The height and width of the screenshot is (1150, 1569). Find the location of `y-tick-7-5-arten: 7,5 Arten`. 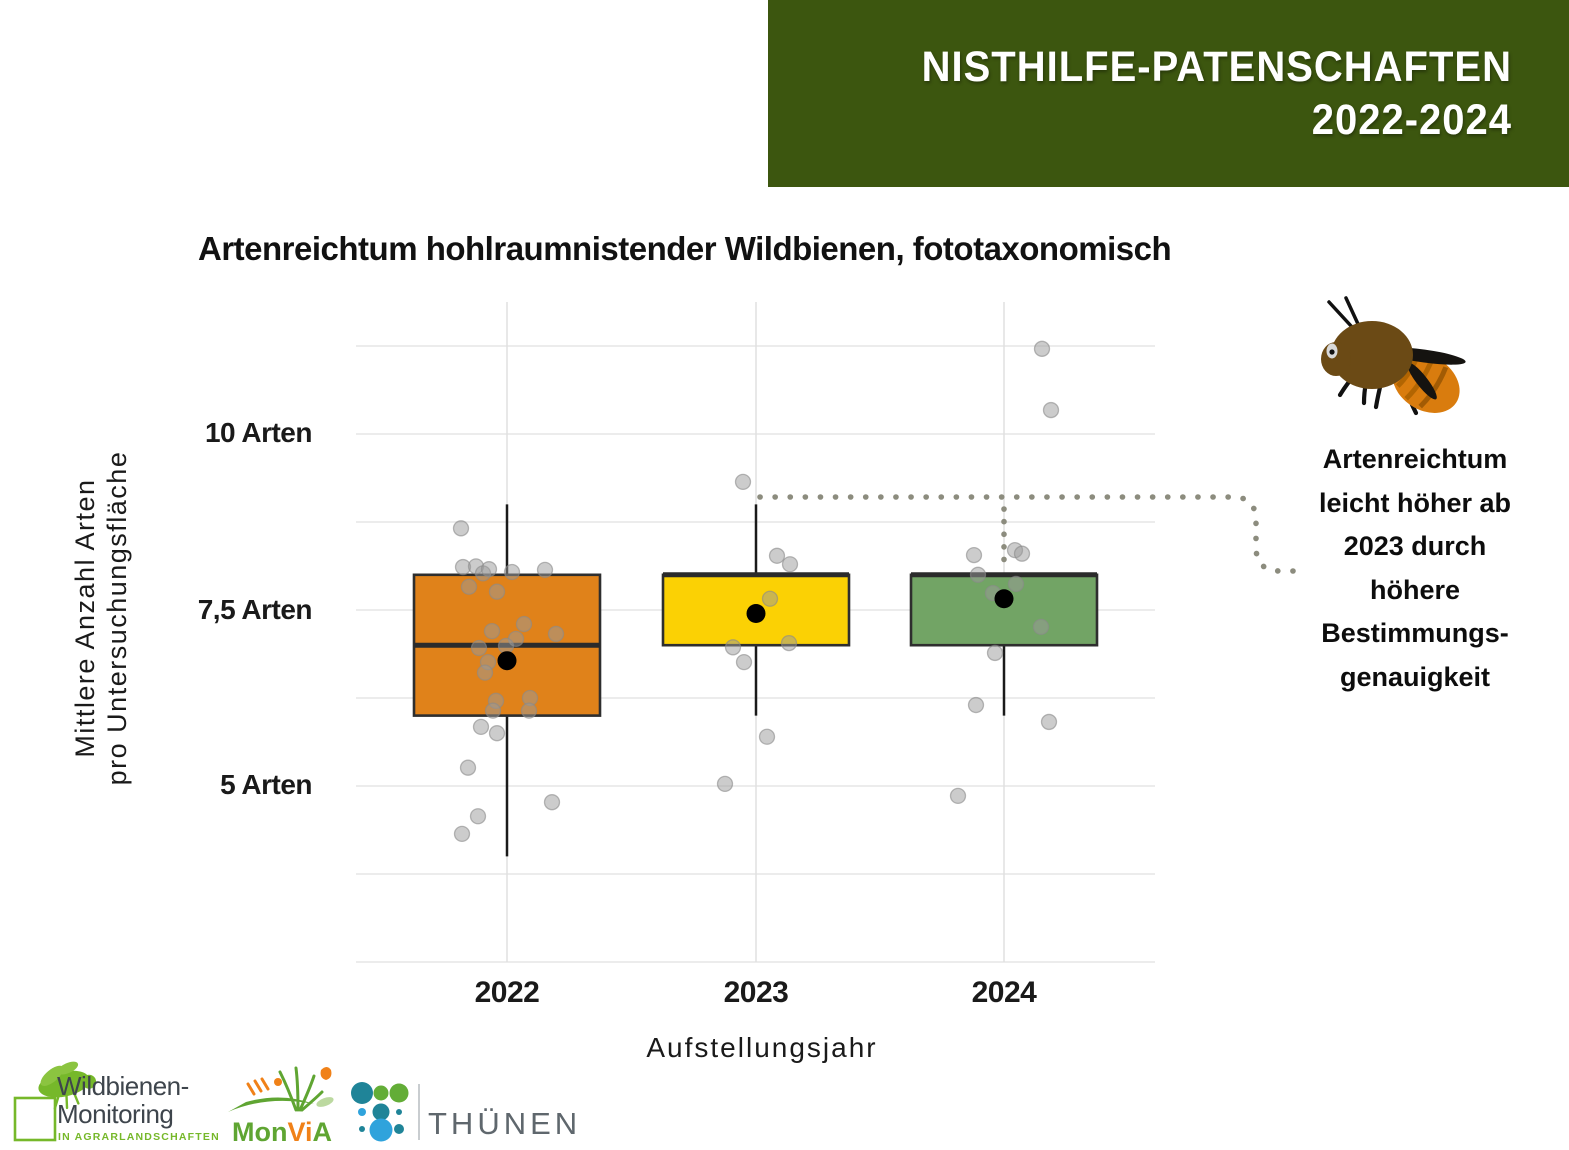

y-tick-7-5-arten: 7,5 Arten is located at coordinates (255, 609).